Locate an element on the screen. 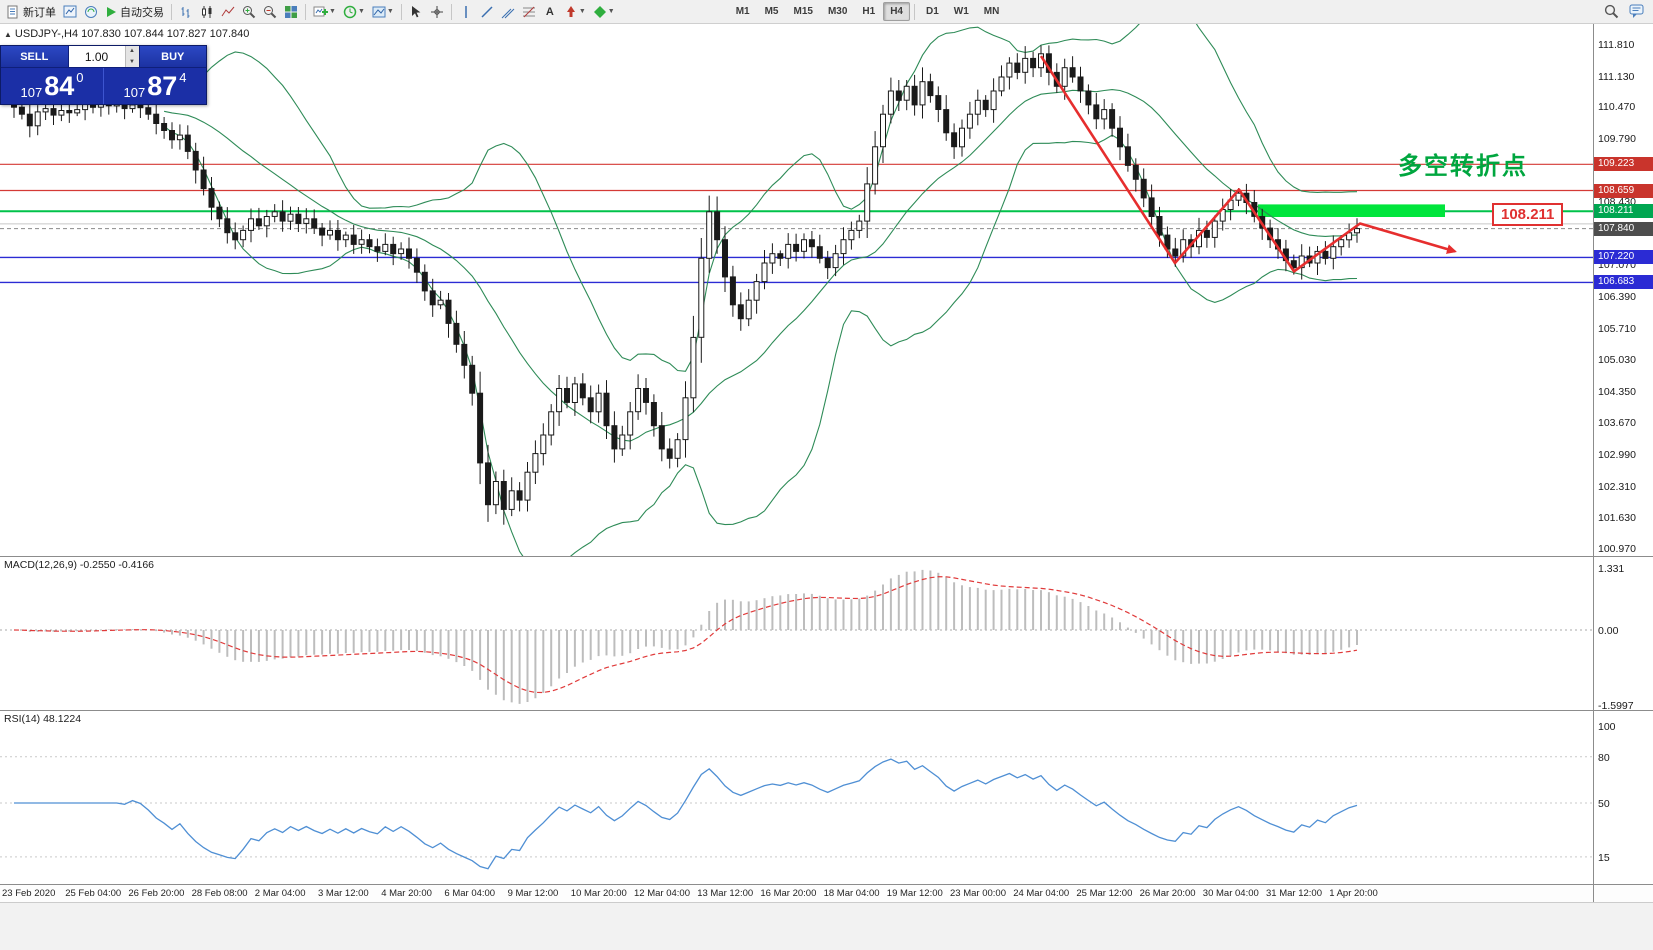 This screenshot has height=950, width=1653. time-label: 23 Mar 00:00 is located at coordinates (978, 893).